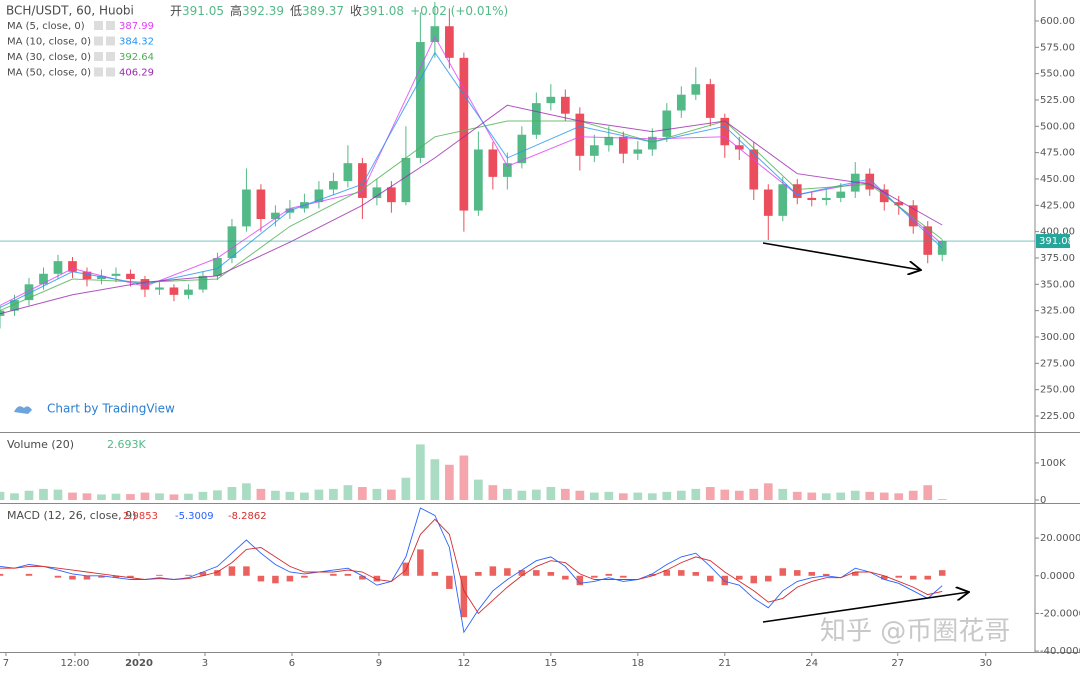 The image size is (1080, 675). What do you see at coordinates (1057, 337) in the screenshot?
I see `y-tick-label: 300.00` at bounding box center [1057, 337].